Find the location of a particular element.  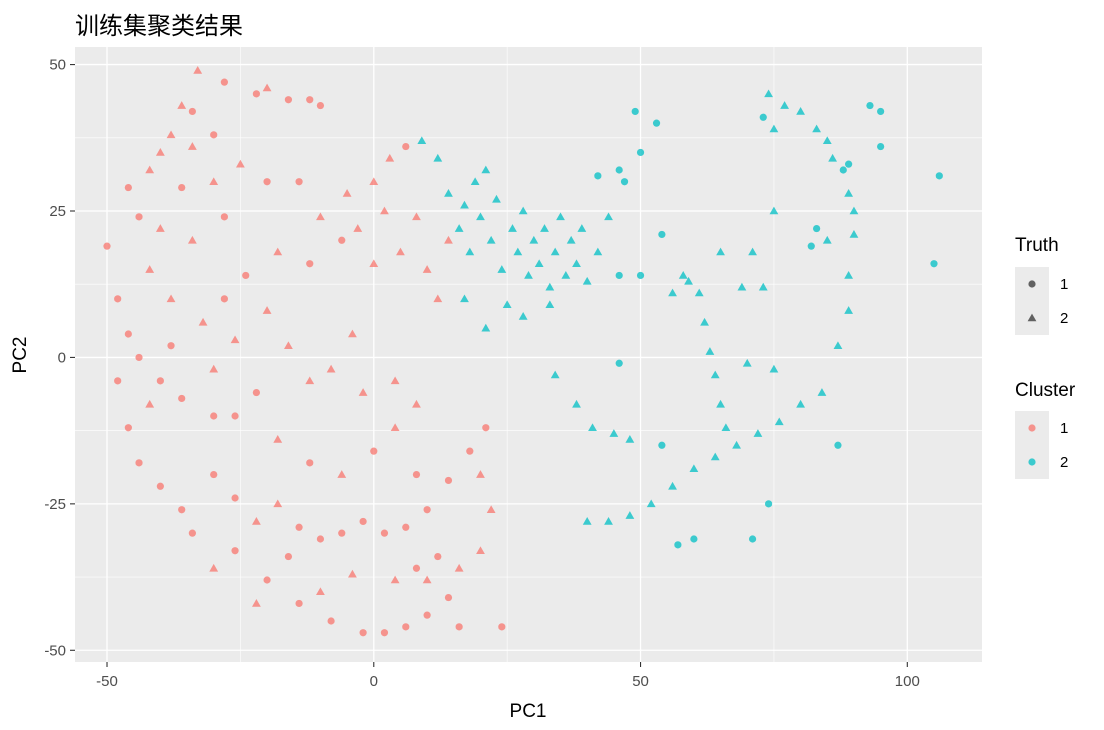

legend-label-cluster-1: 1 is located at coordinates (1064, 428).